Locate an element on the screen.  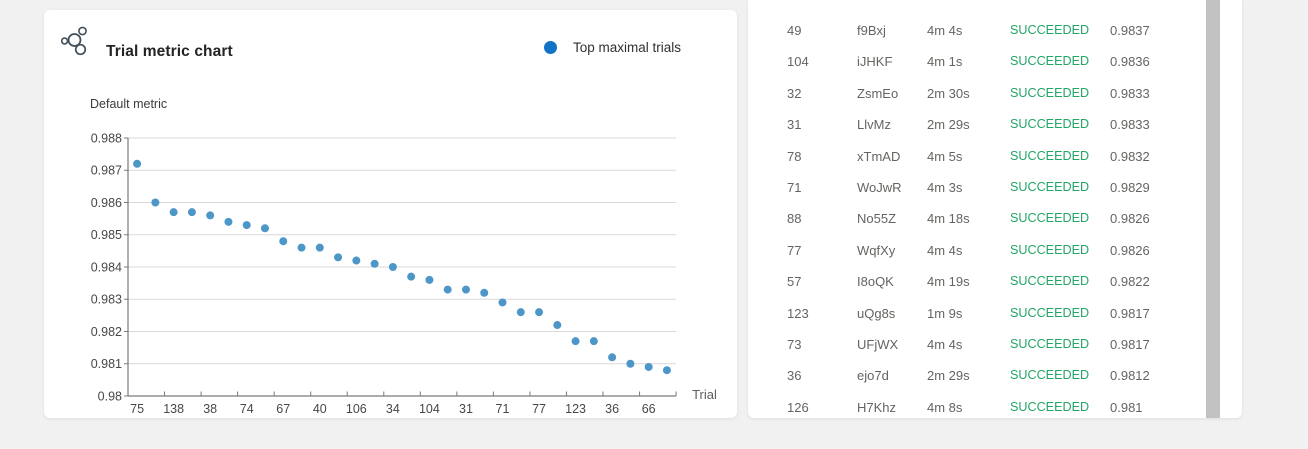
trial-number-cell: 71 is located at coordinates (794, 187).